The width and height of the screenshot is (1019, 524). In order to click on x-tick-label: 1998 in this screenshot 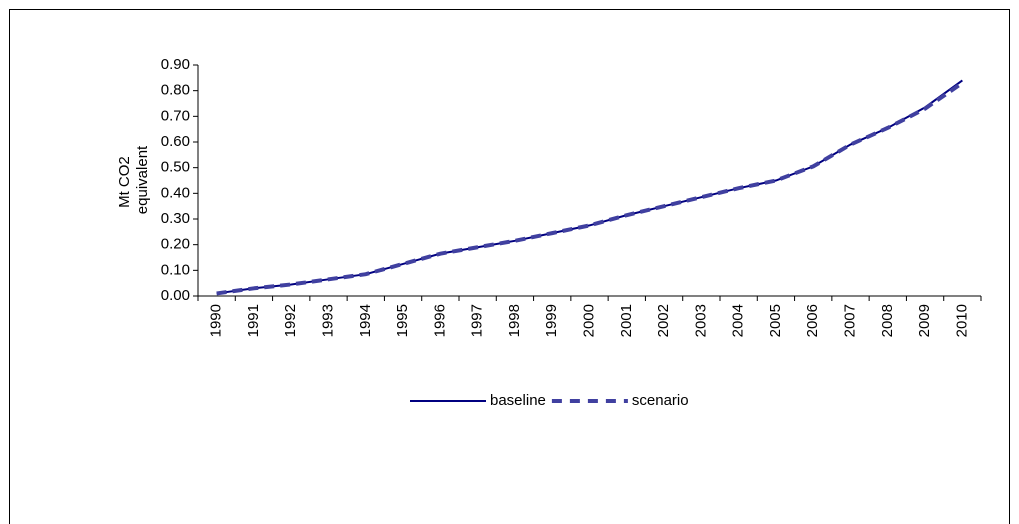, I will do `click(514, 320)`.